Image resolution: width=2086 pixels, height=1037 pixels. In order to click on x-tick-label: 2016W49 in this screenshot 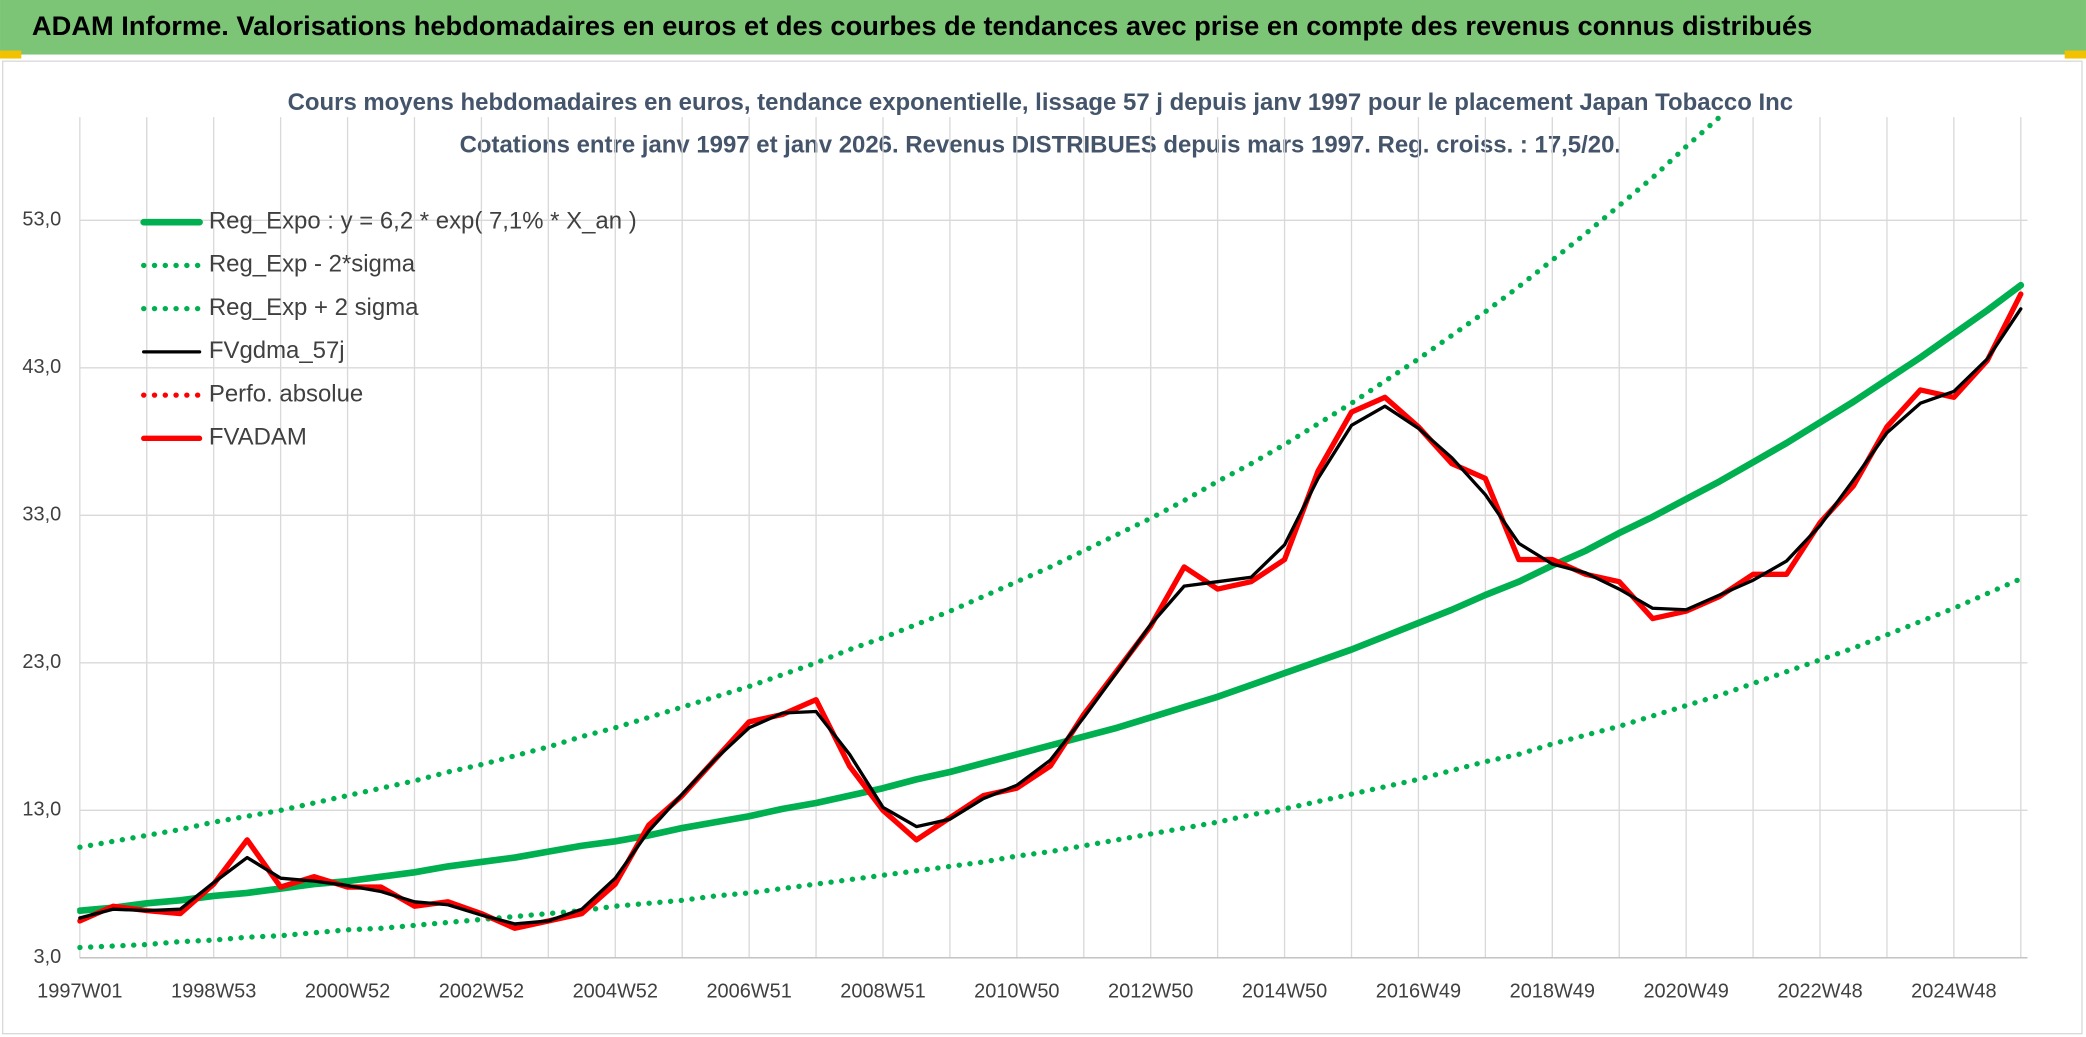, I will do `click(1418, 992)`.